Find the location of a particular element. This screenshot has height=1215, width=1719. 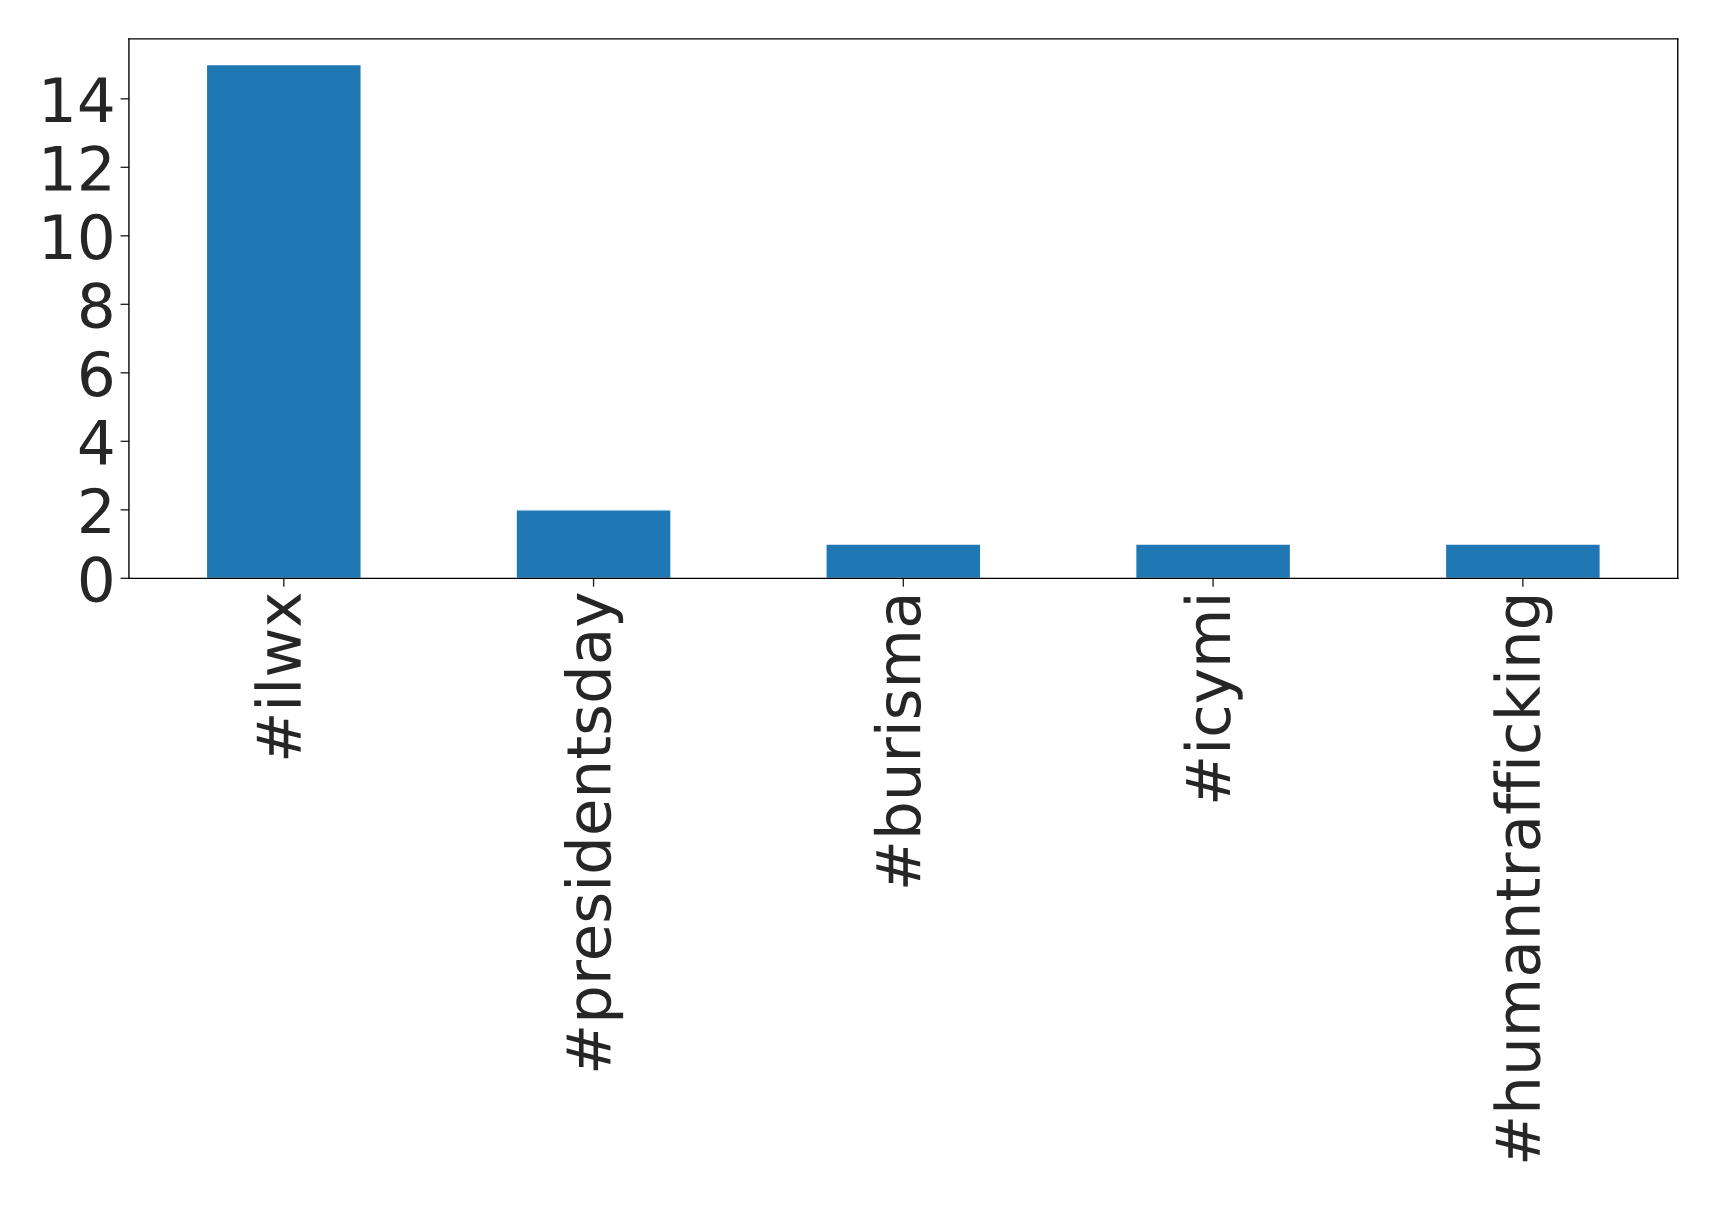

y-tick-label: 10 is located at coordinates (78, 236).